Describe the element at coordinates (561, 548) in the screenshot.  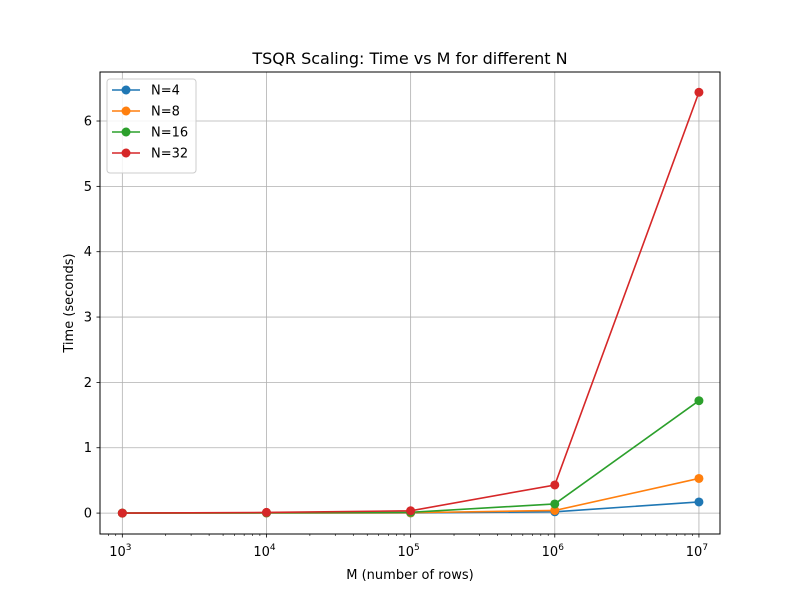
I see `x-tick-exponent: 6` at that location.